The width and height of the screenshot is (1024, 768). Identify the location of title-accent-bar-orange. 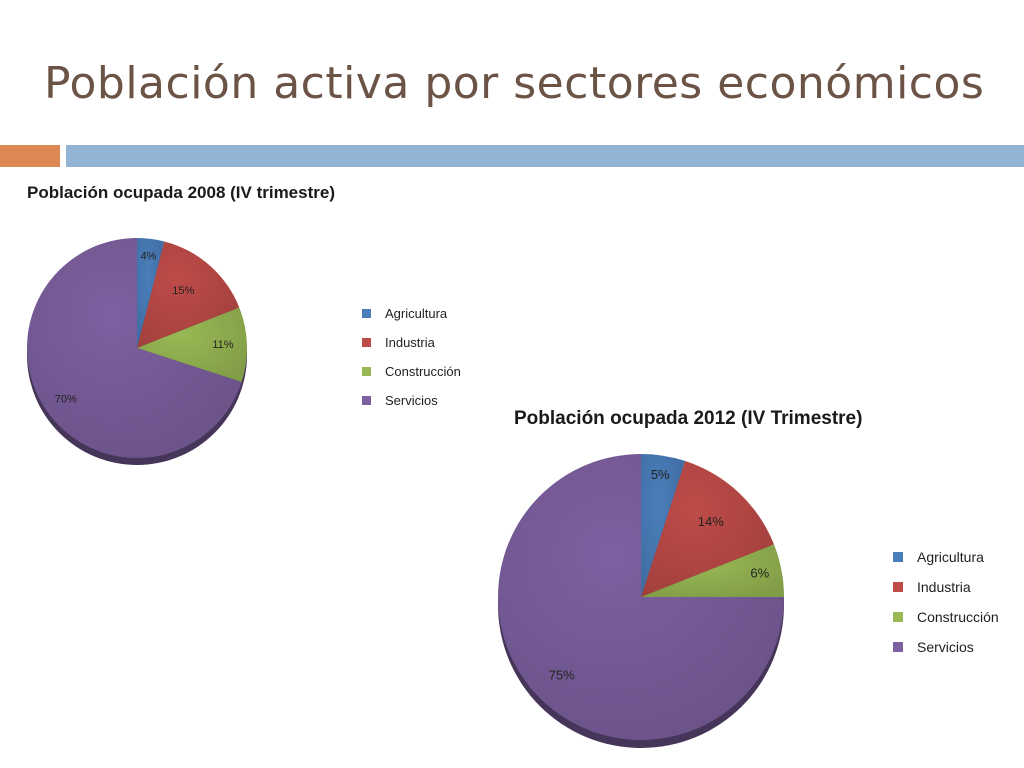
(30, 156).